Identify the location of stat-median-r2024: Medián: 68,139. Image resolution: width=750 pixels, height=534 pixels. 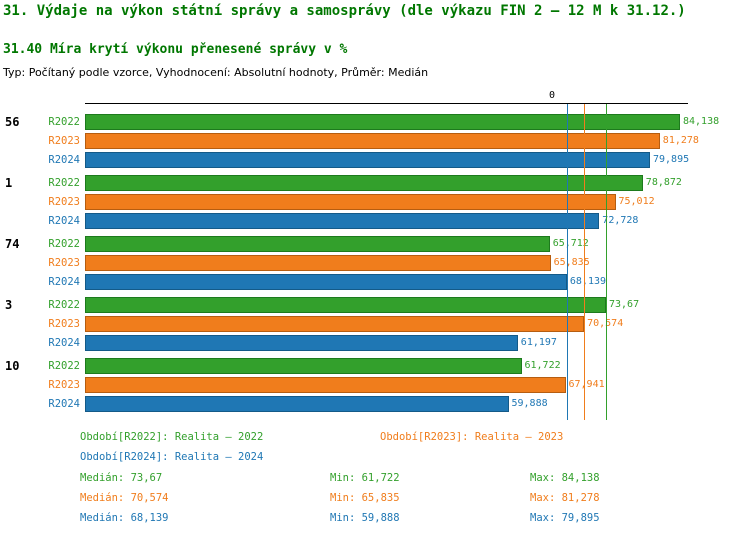
(124, 518).